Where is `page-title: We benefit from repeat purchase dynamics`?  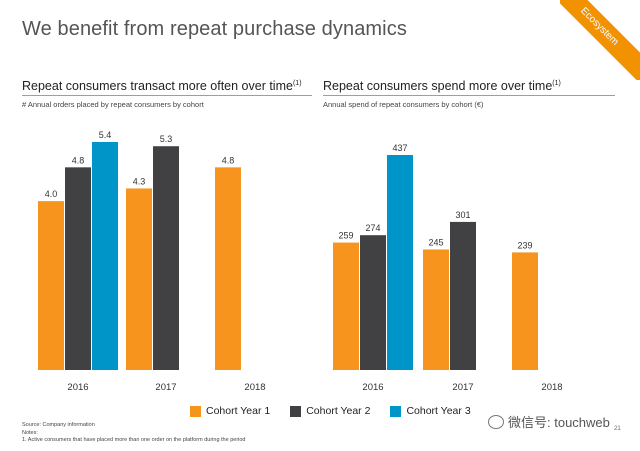 page-title: We benefit from repeat purchase dynamics is located at coordinates (214, 29).